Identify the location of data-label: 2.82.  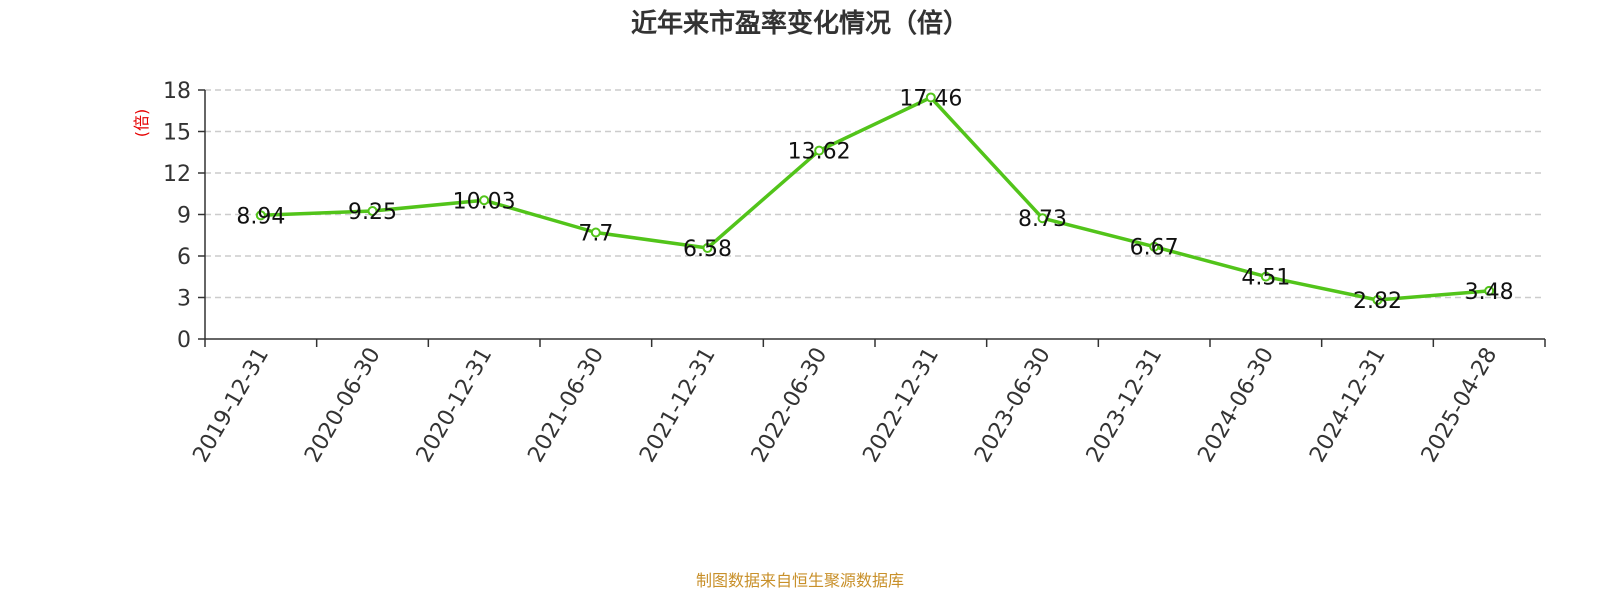
(1377, 301).